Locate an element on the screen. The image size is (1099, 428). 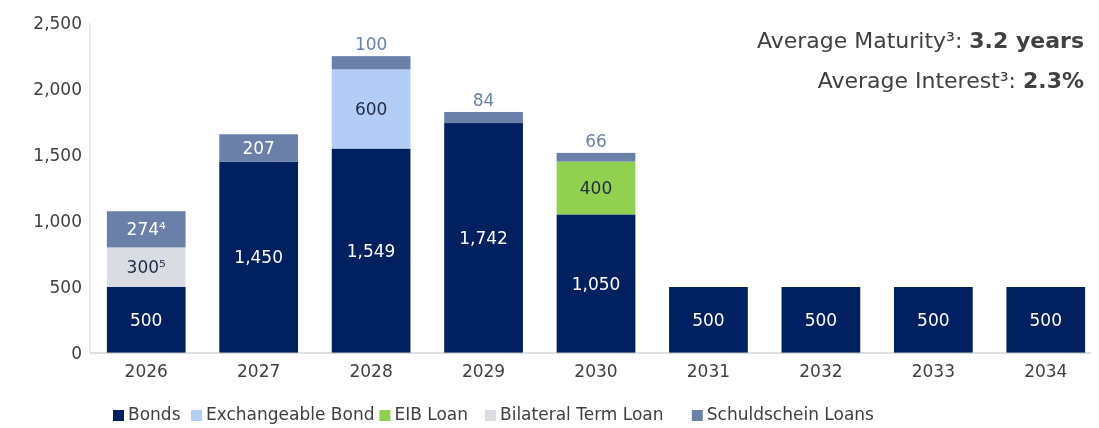
data-label: 84 is located at coordinates (483, 99).